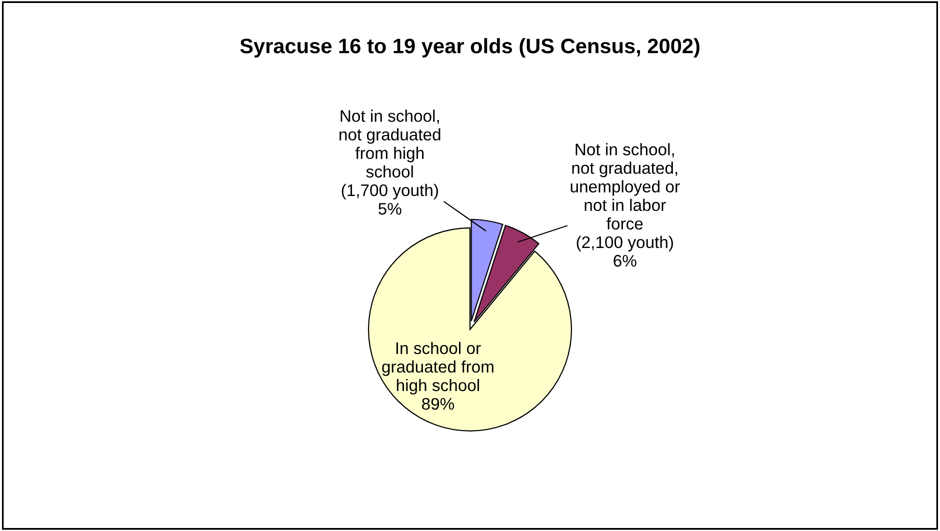  I want to click on data-label: 89%, so click(438, 404).